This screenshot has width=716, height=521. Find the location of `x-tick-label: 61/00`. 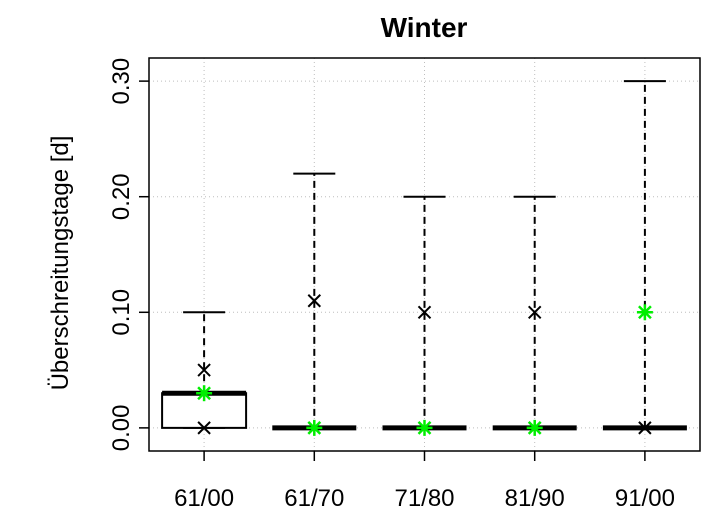

x-tick-label: 61/00 is located at coordinates (204, 498).